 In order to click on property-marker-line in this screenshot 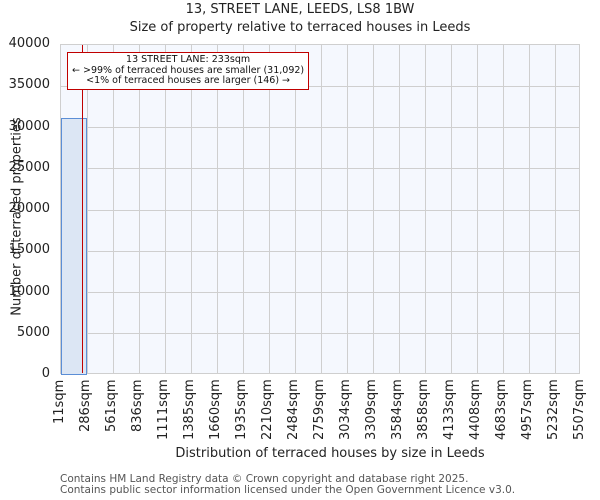, I will do `click(82, 209)`.